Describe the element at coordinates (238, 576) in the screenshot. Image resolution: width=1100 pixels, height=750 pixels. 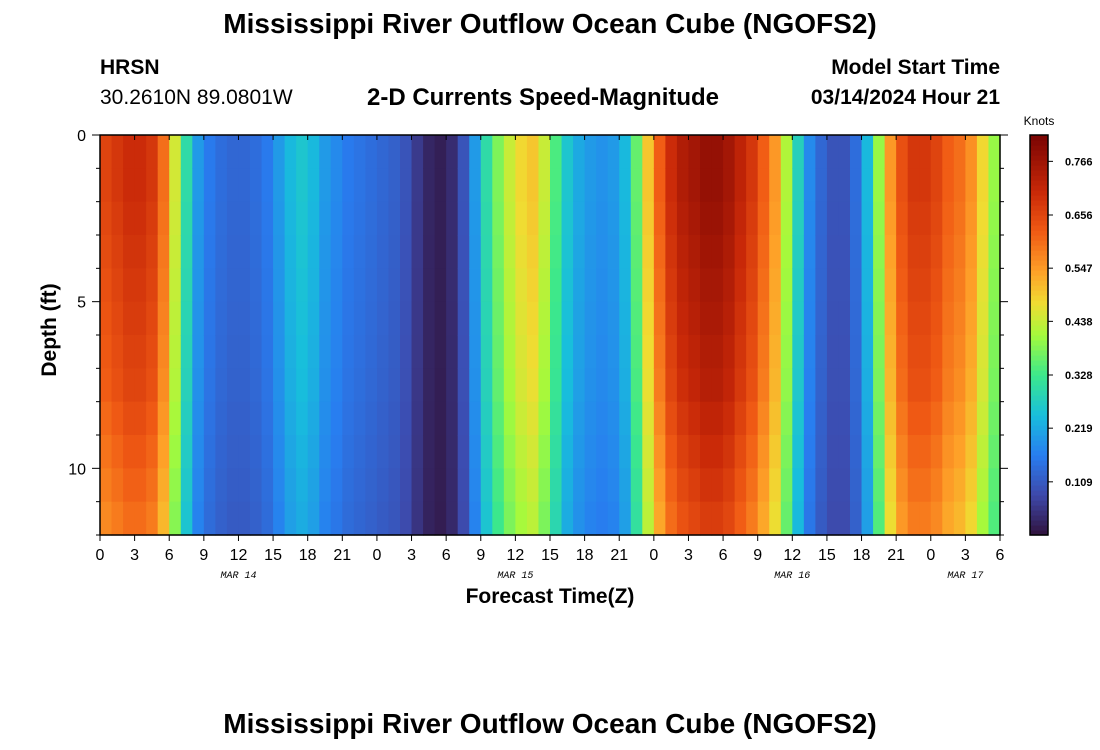
I see `day-label: MAR 14` at that location.